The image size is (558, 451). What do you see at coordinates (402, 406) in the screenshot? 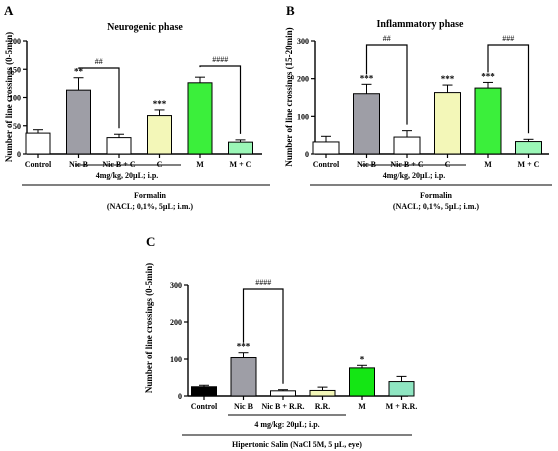
I see `panel-c-category-label: M + R.R.` at bounding box center [402, 406].